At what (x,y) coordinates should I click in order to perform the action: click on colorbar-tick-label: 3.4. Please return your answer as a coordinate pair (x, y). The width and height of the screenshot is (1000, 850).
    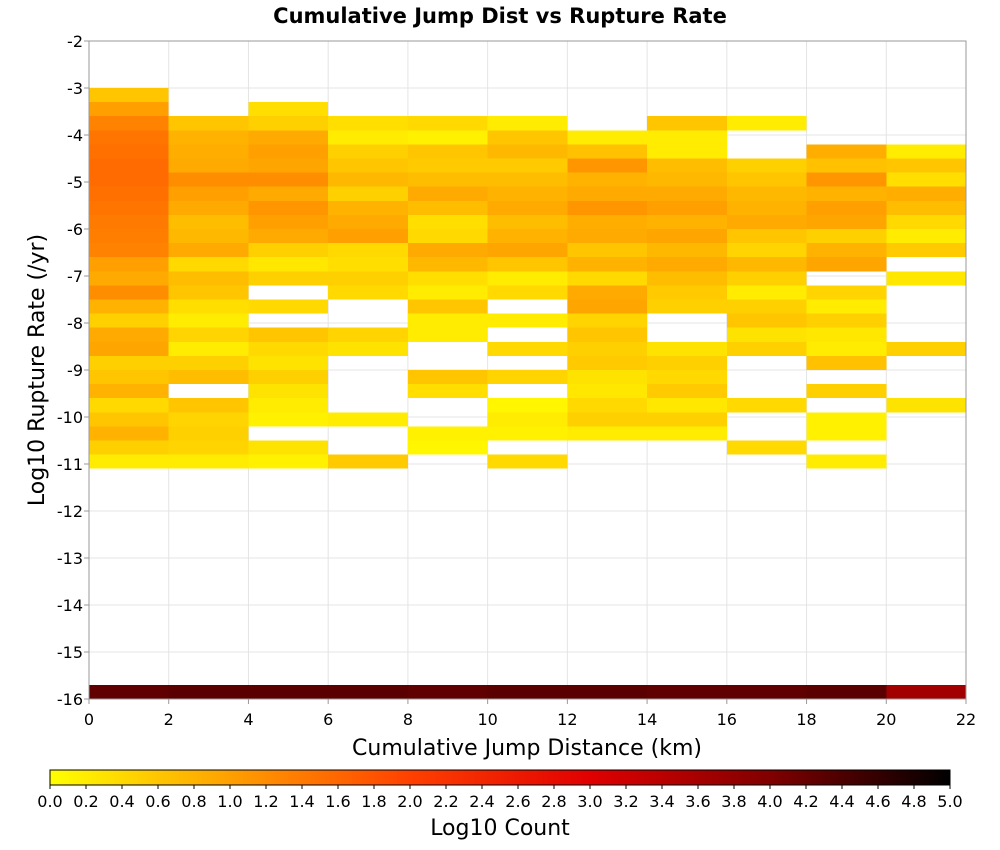
    Looking at the image, I should click on (661, 801).